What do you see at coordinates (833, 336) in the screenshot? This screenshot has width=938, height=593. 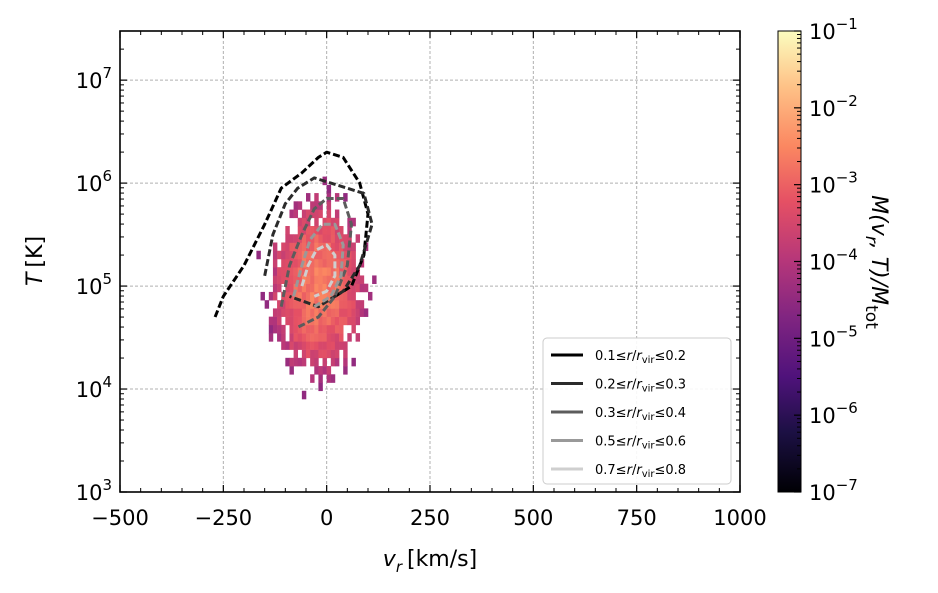 I see `colorbar-tick-label: 10⁻⁵` at bounding box center [833, 336].